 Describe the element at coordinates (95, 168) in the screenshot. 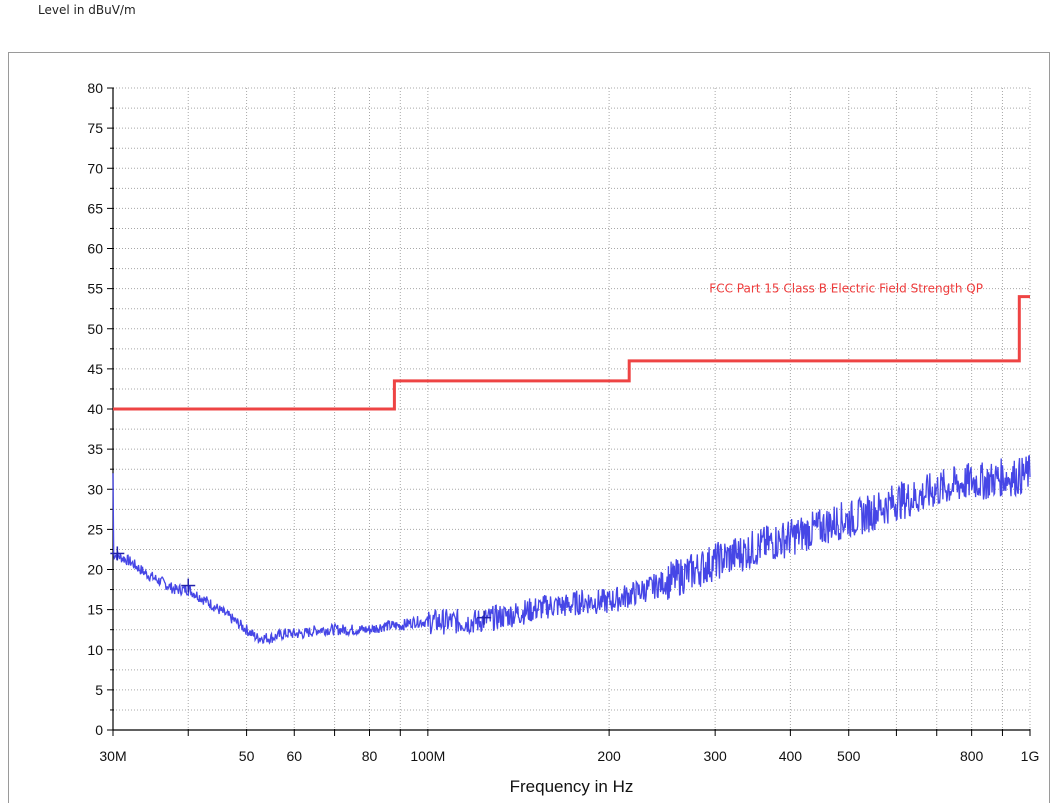

I see `y-tick-label: 70` at that location.